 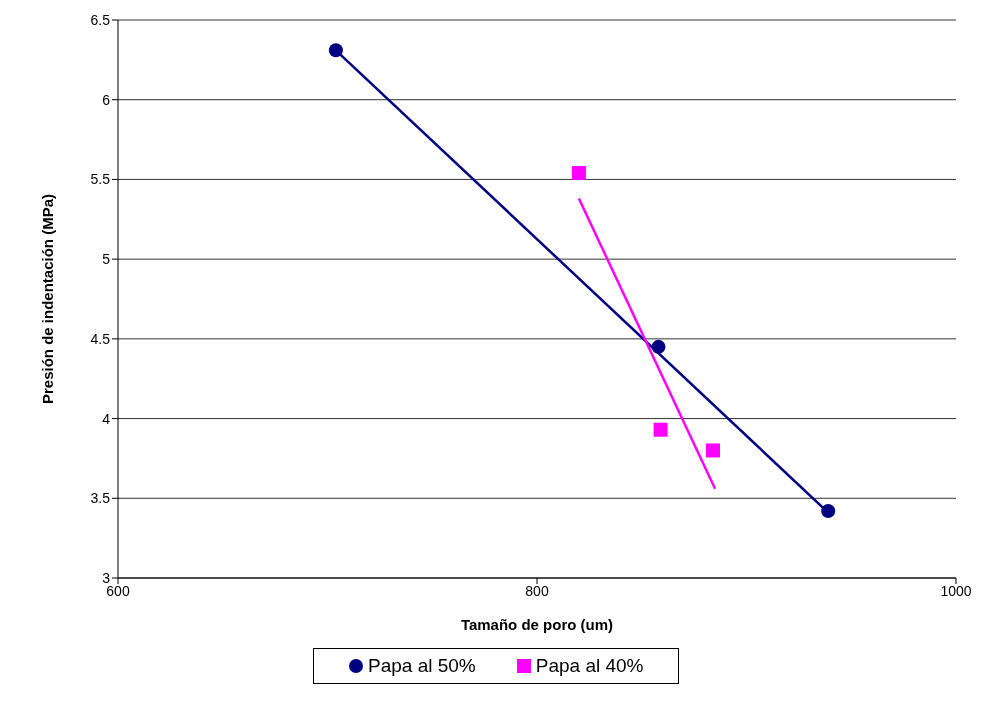 I want to click on y-tick-label: 3.5, so click(x=100, y=498).